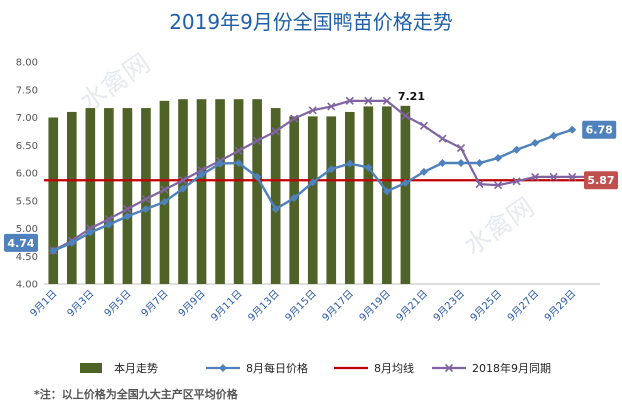 This screenshot has width=622, height=414. I want to click on x-tick-label: 9月1日, so click(44, 304).